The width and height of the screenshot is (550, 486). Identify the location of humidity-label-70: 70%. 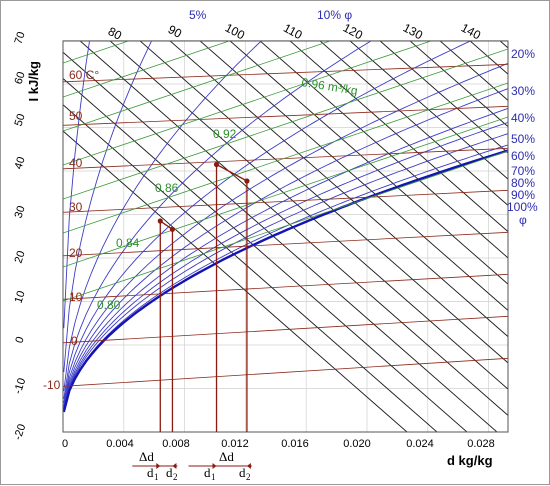
(523, 171).